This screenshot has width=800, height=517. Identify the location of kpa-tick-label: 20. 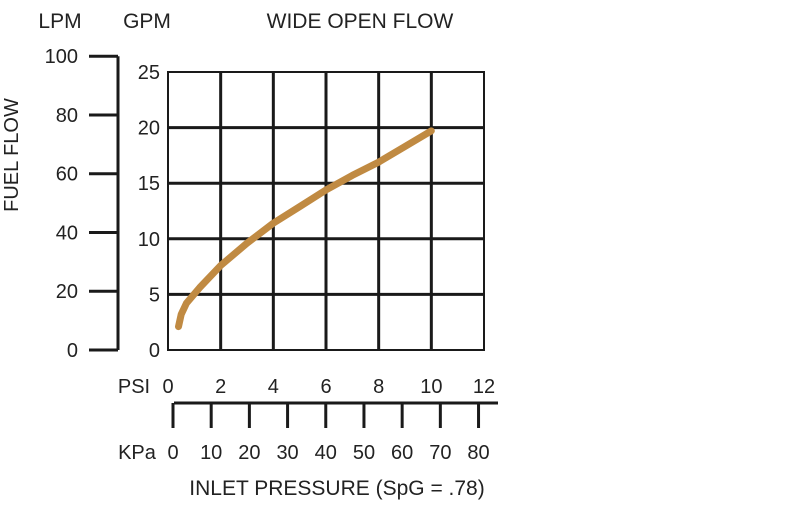
(249, 453).